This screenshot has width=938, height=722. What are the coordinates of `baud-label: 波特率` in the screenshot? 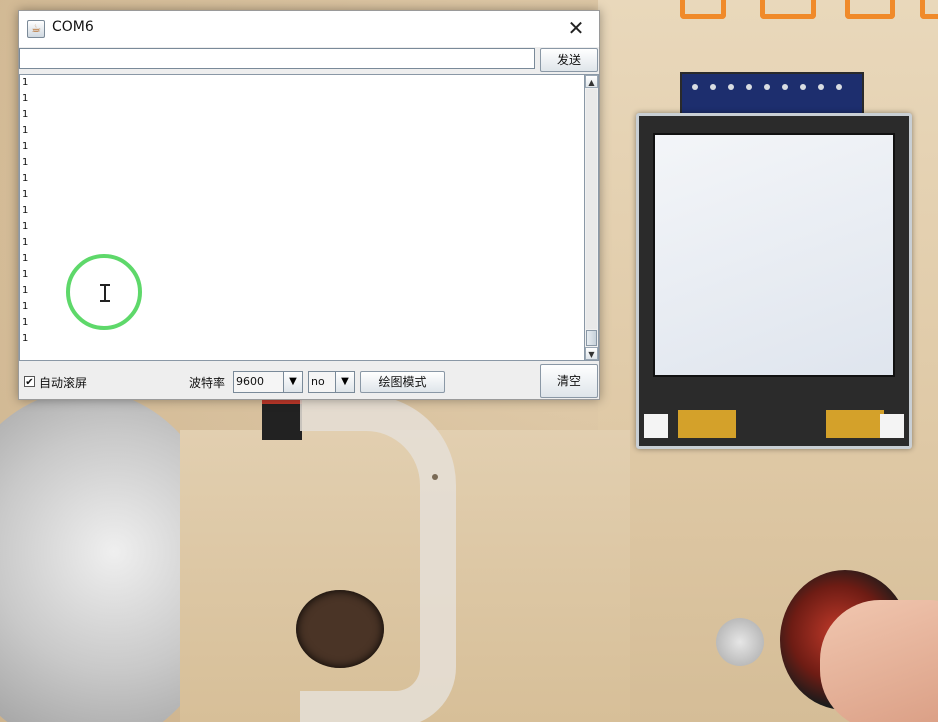 It's located at (207, 383).